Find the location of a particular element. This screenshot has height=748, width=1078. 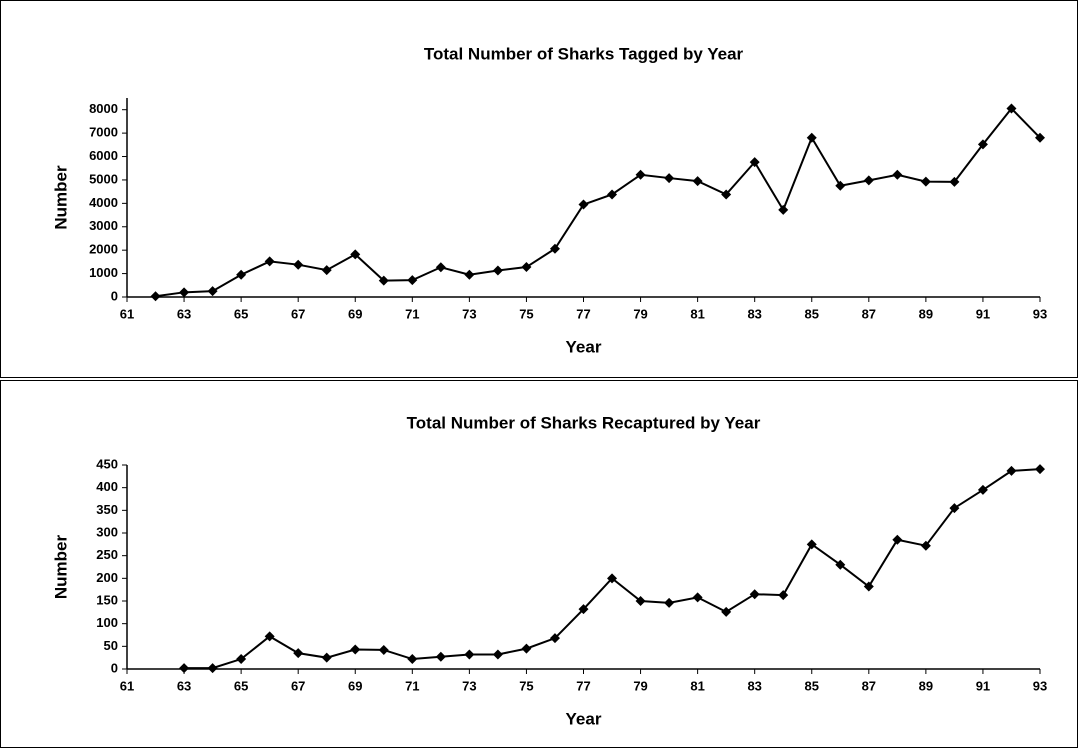

y-tick-label: 5000 is located at coordinates (103, 178).